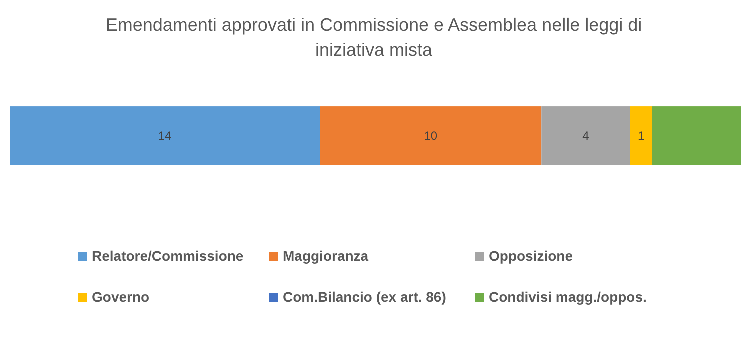  What do you see at coordinates (374, 37) in the screenshot?
I see `chart-title: Emendamenti approvati in Commissione e Assemblea nelle leggi di iniziativa mista` at bounding box center [374, 37].